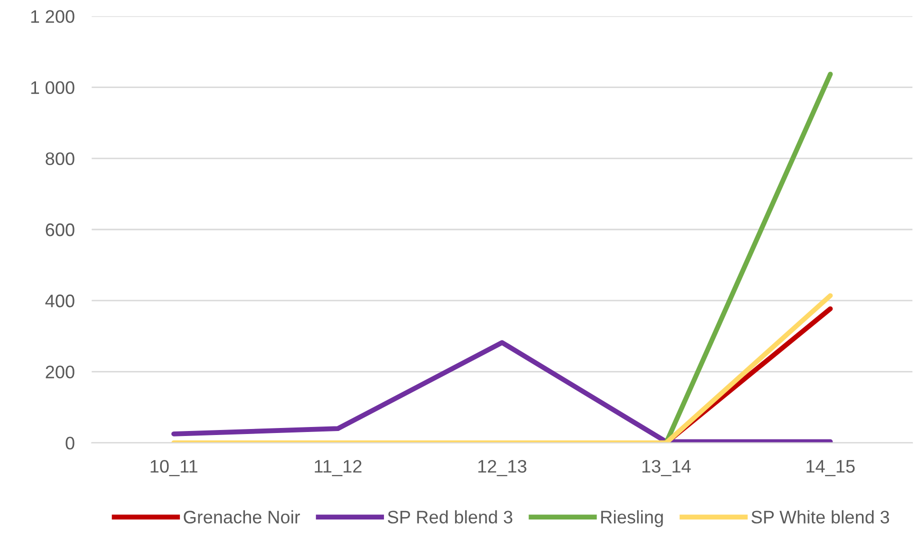  Describe the element at coordinates (666, 468) in the screenshot. I see `x-tick-label: 13_14` at that location.